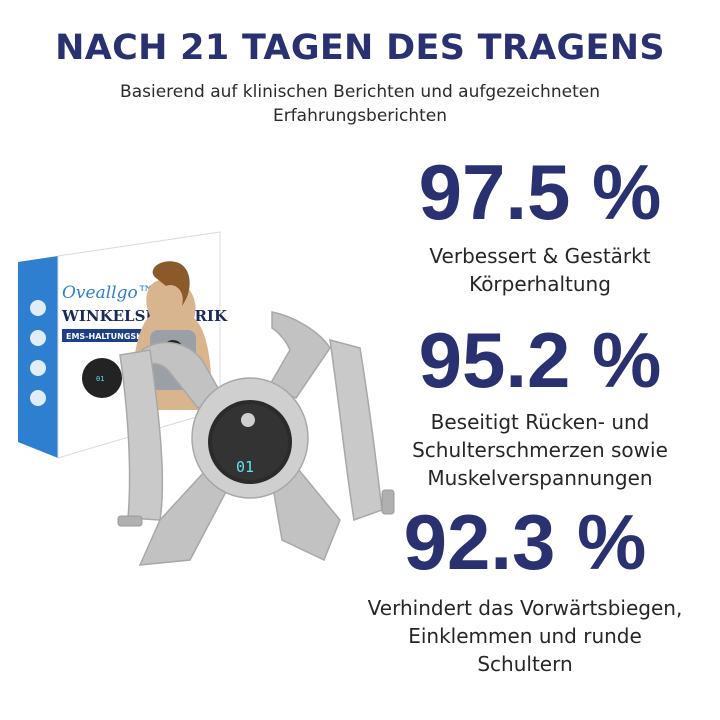 The width and height of the screenshot is (720, 720). Describe the element at coordinates (248, 420) in the screenshot. I see `device-button-icon` at that location.